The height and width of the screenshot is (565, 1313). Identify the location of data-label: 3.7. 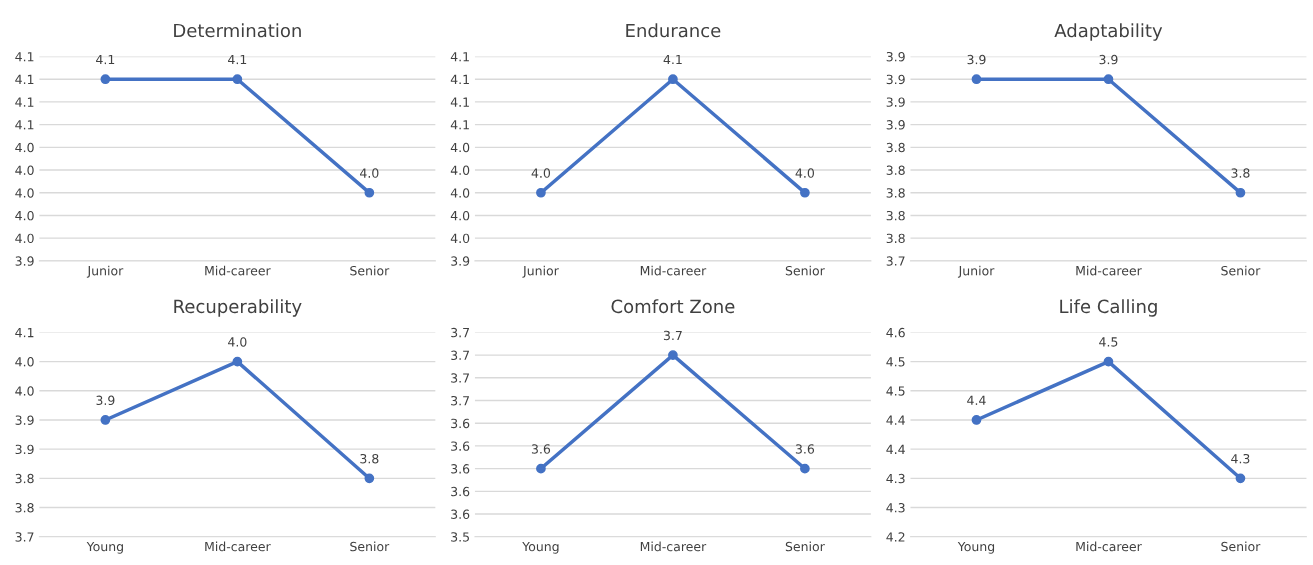
(672, 335).